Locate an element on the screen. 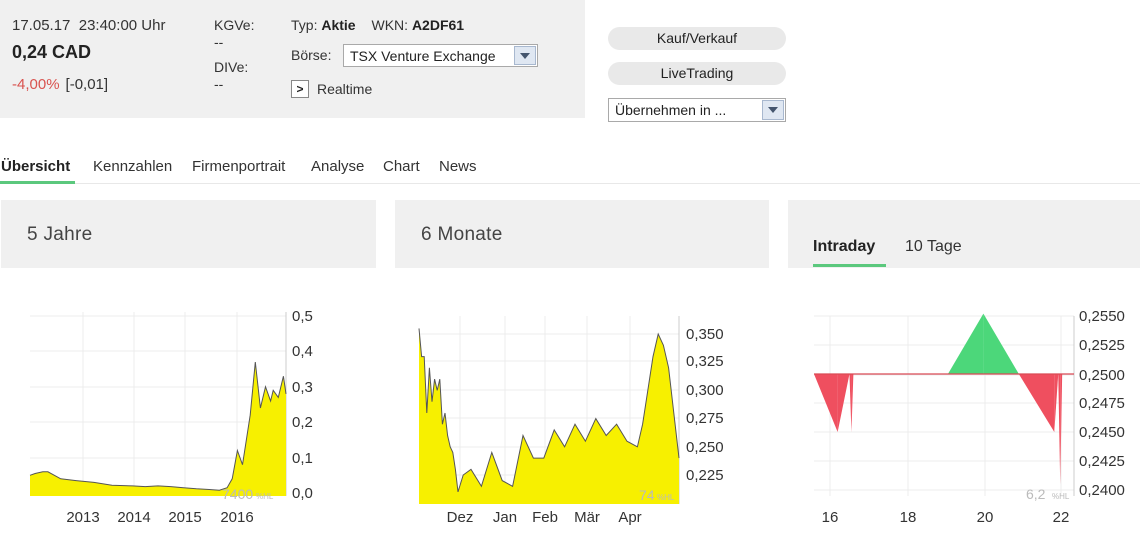  y-tick-label: 0,2550 is located at coordinates (1102, 316).